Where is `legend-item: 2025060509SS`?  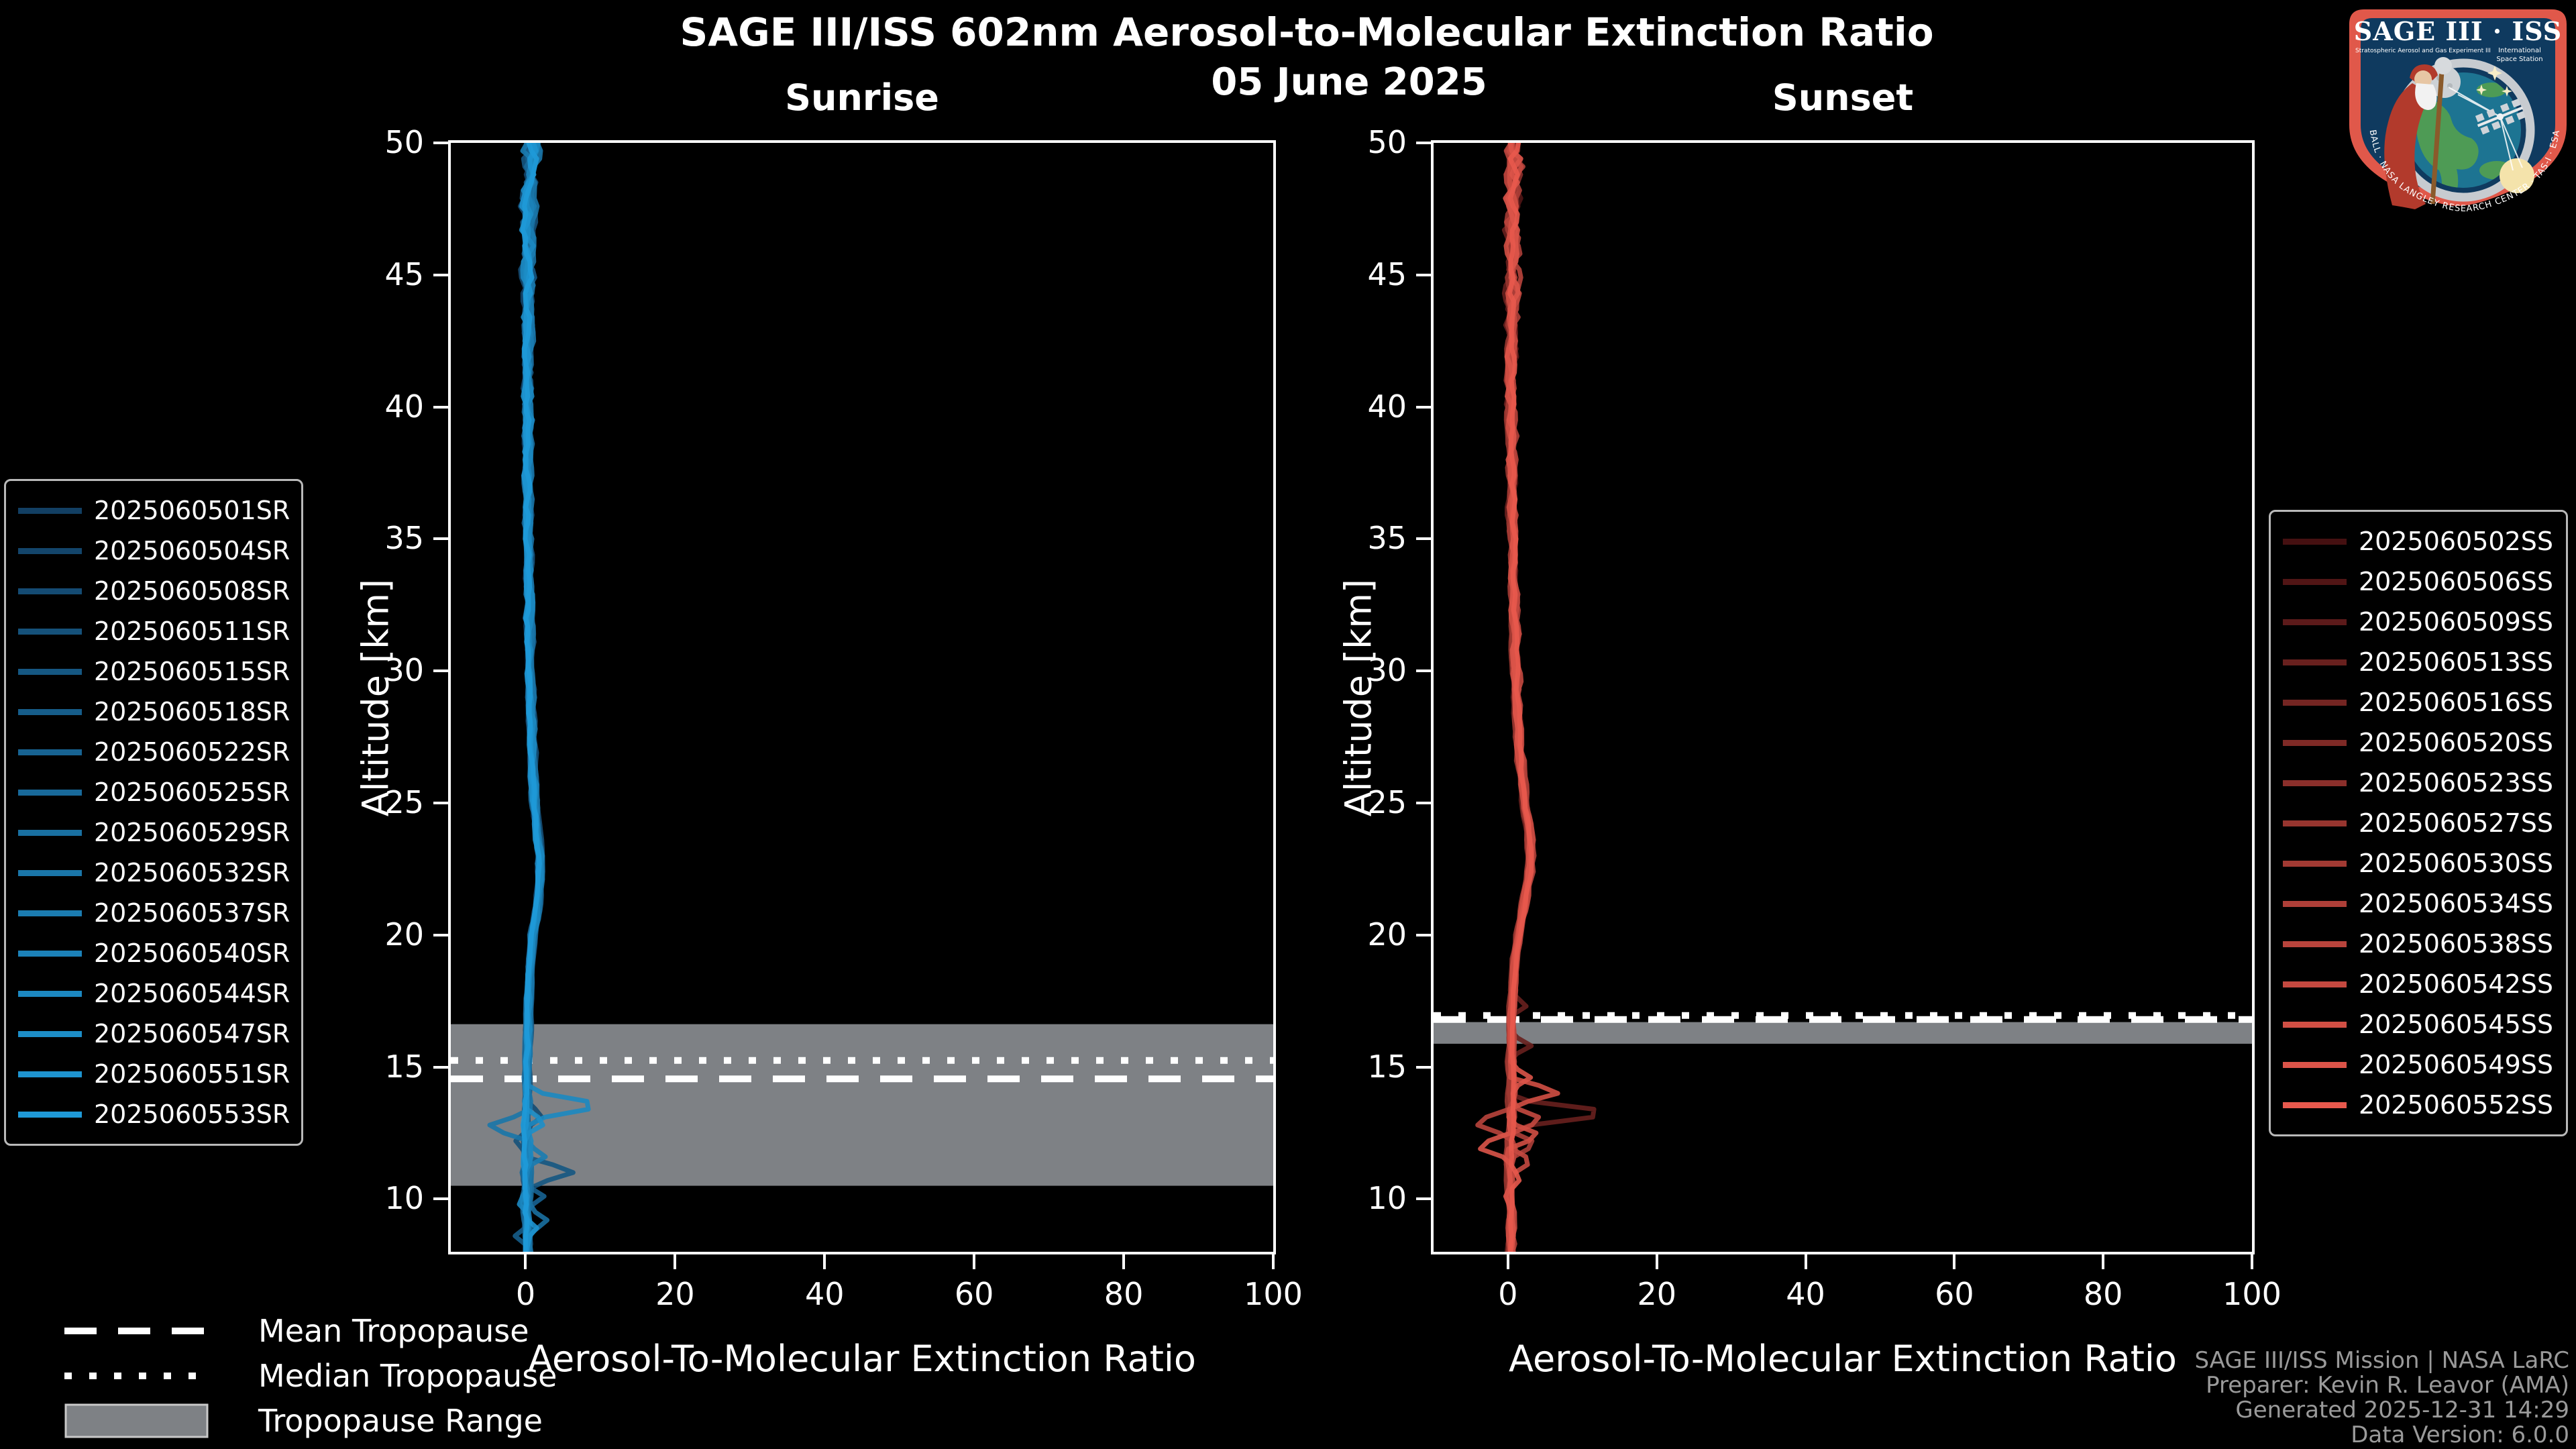 legend-item: 2025060509SS is located at coordinates (2418, 622).